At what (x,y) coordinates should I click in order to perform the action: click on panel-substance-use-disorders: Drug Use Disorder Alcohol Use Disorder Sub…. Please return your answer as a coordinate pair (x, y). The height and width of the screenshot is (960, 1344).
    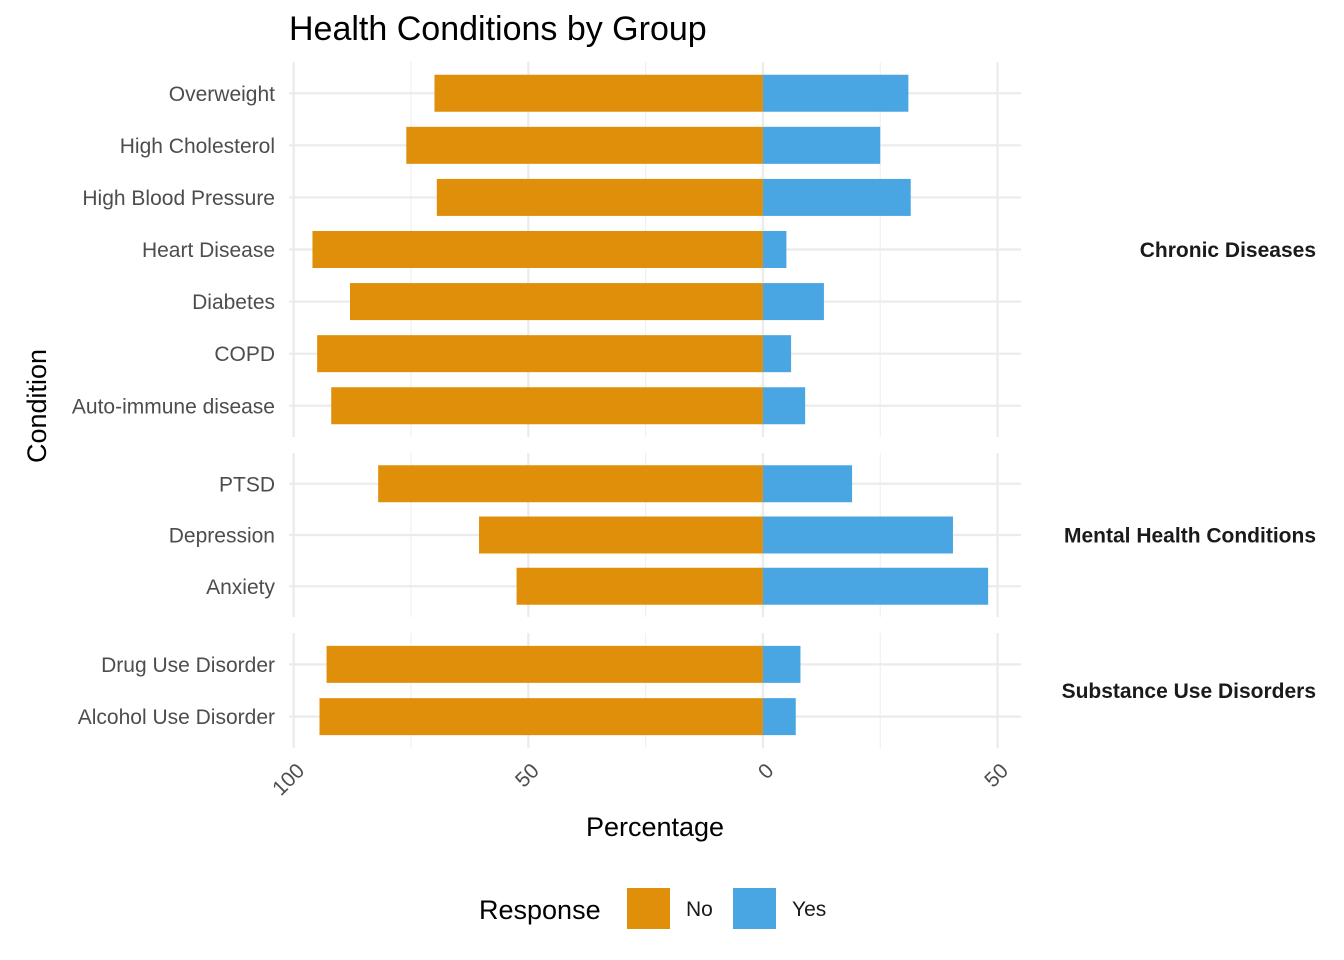
    Looking at the image, I should click on (697, 690).